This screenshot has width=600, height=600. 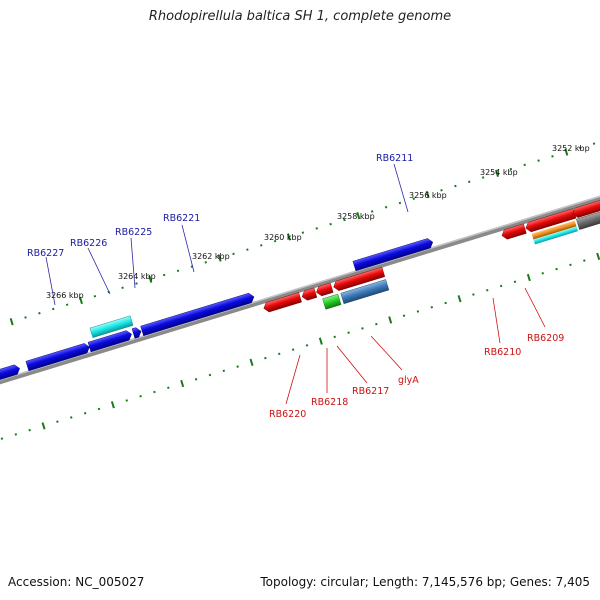 What do you see at coordinates (502, 352) in the screenshot?
I see `label-rb6210: RB6210` at bounding box center [502, 352].